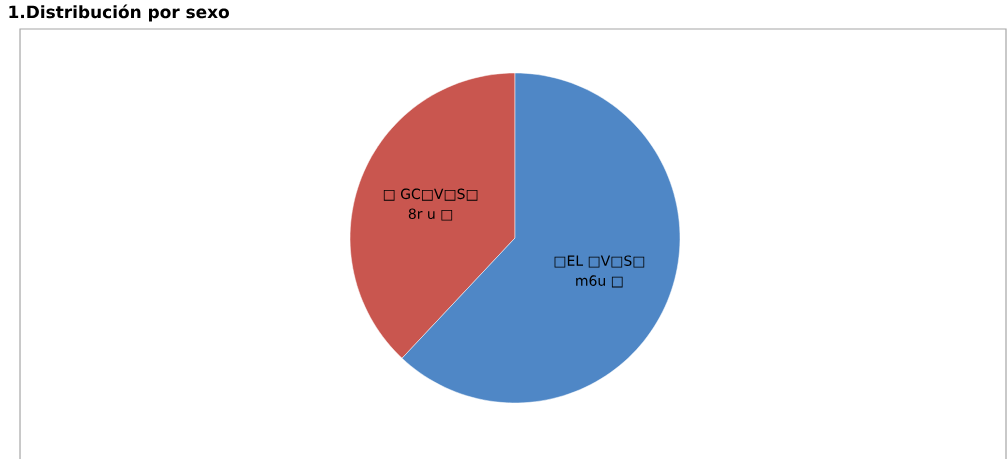  I want to click on slice-label: □ GC□V□S□, so click(430, 194).